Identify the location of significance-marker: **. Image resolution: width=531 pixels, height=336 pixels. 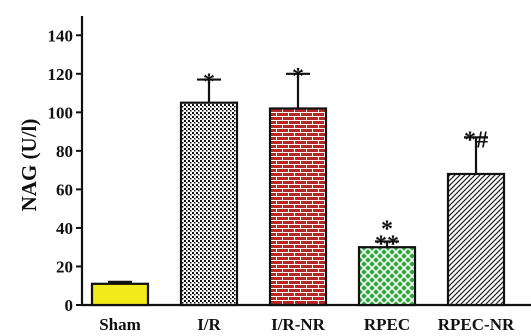
(387, 244).